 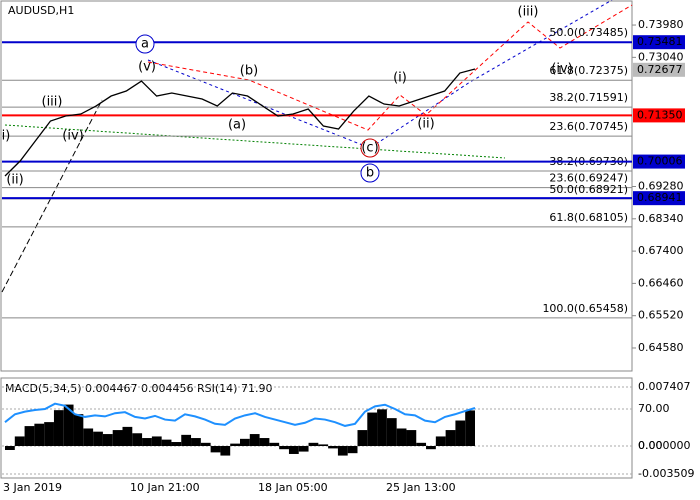 What do you see at coordinates (588, 32) in the screenshot?
I see `fib-label: 50.0(0.73485)` at bounding box center [588, 32].